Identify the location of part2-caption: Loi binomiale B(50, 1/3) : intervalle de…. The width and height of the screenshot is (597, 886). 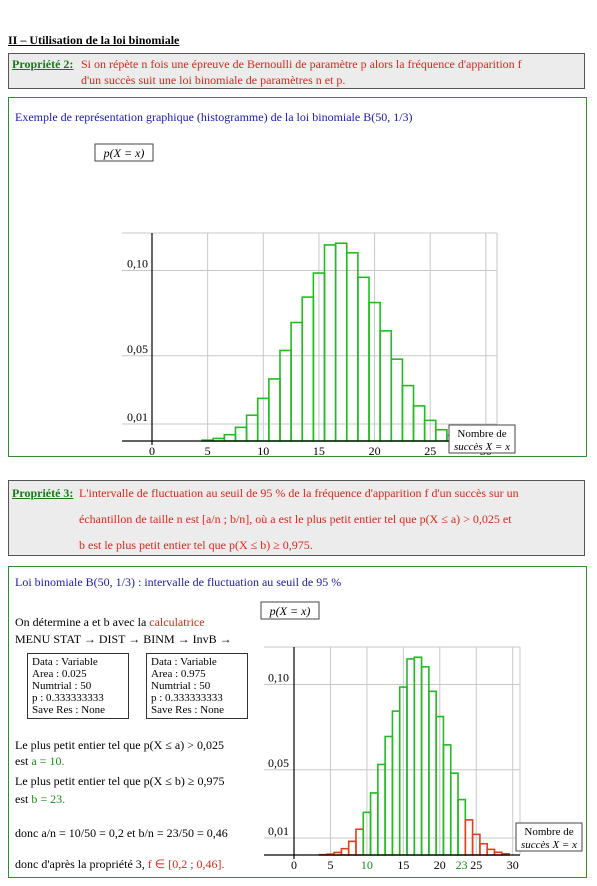
(178, 582).